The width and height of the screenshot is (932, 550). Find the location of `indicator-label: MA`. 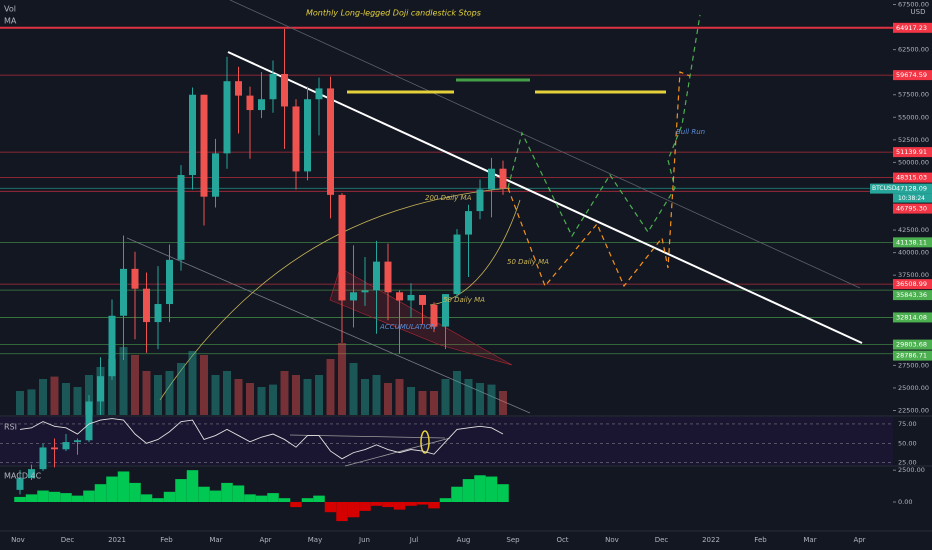

indicator-label: MA is located at coordinates (10, 21).